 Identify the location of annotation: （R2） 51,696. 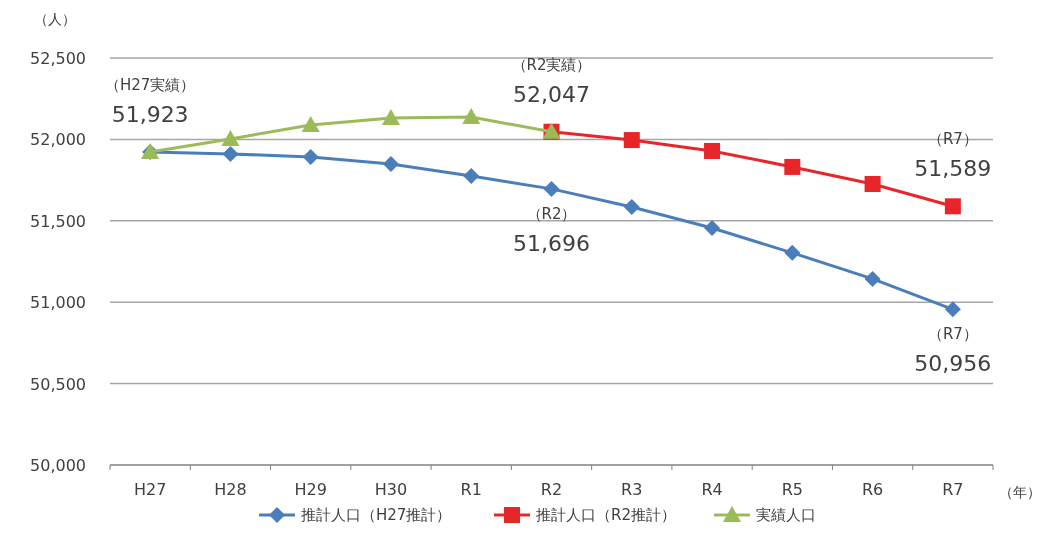
(551, 230).